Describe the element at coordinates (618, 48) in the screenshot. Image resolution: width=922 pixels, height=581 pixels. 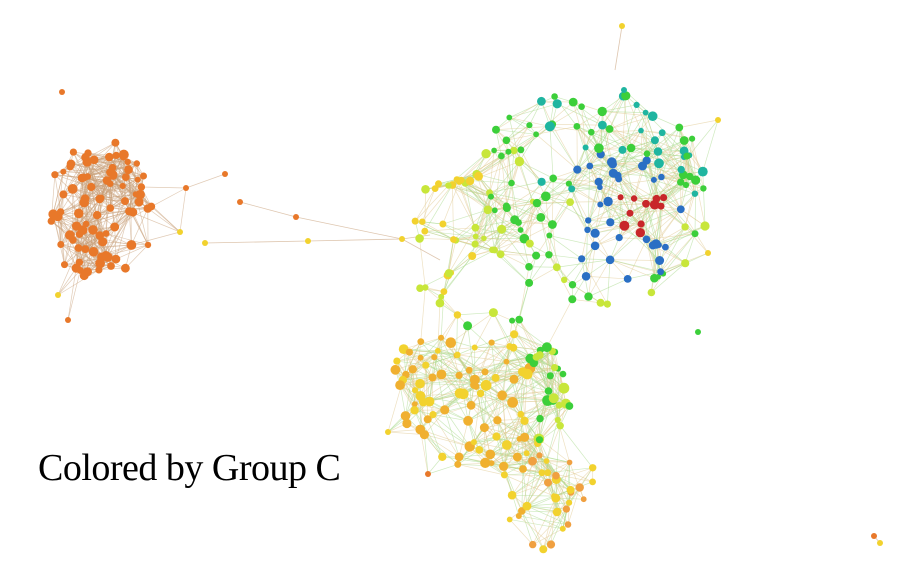
I see `graph-bridge-edge` at that location.